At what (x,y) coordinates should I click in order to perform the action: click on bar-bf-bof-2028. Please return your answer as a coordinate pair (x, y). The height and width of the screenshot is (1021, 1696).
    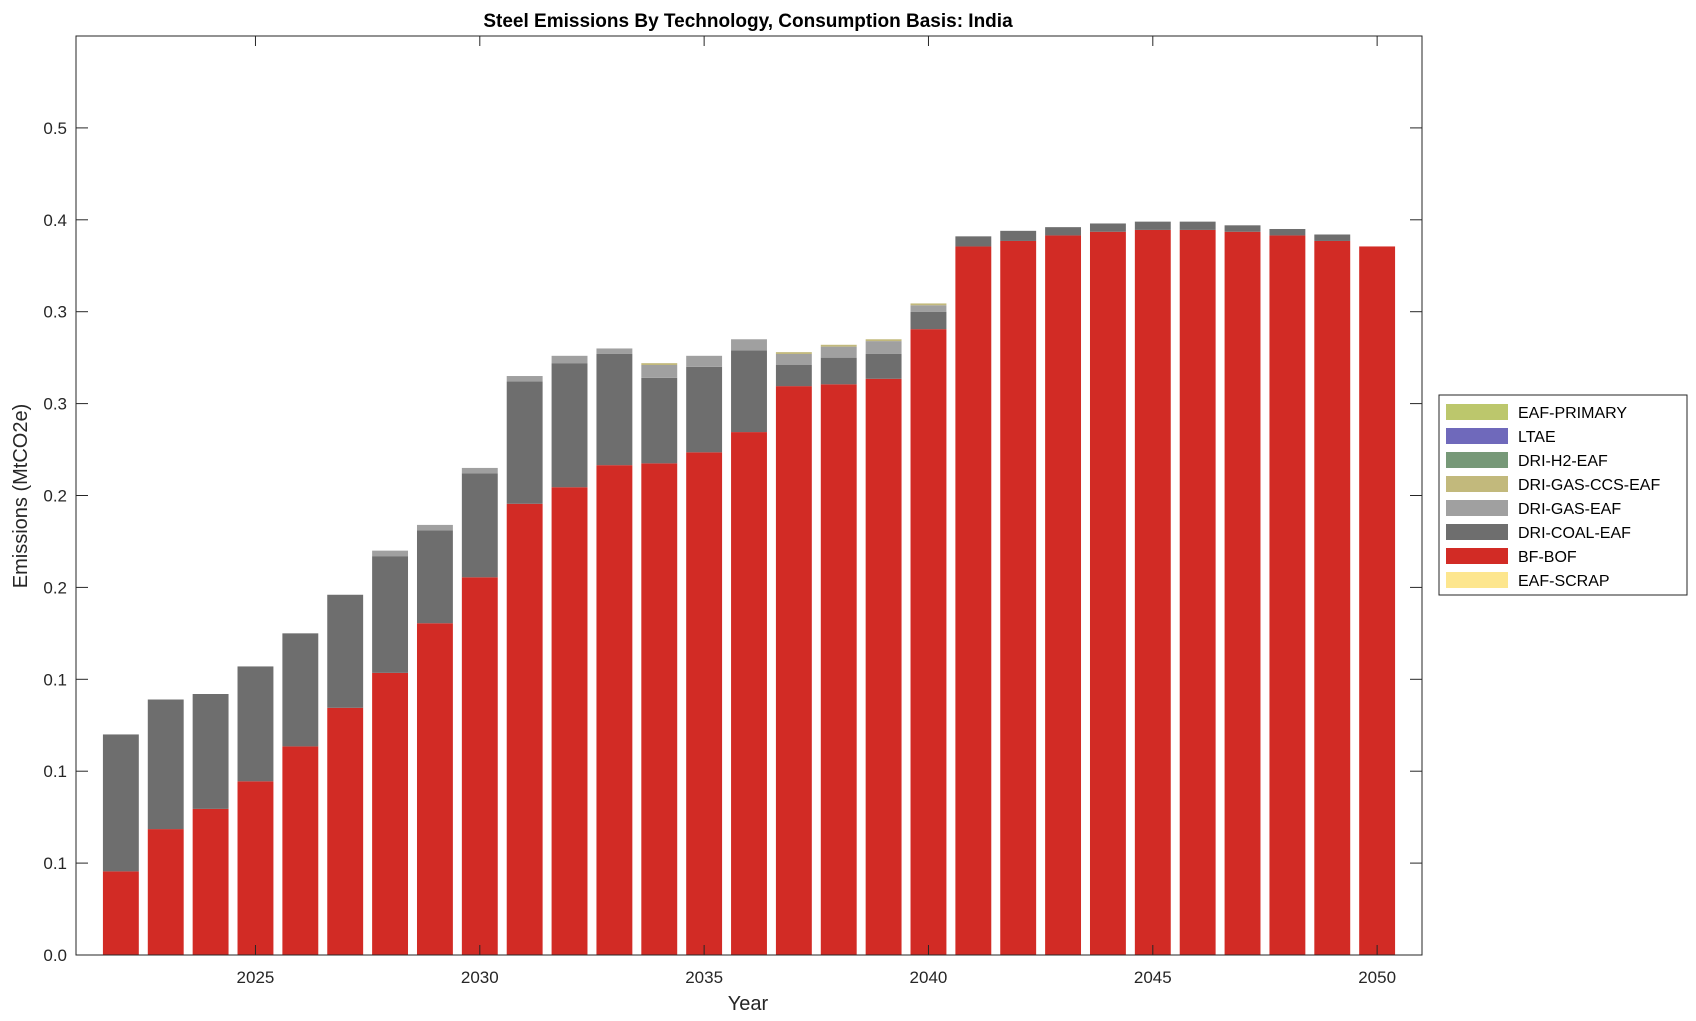
    Looking at the image, I should click on (390, 813).